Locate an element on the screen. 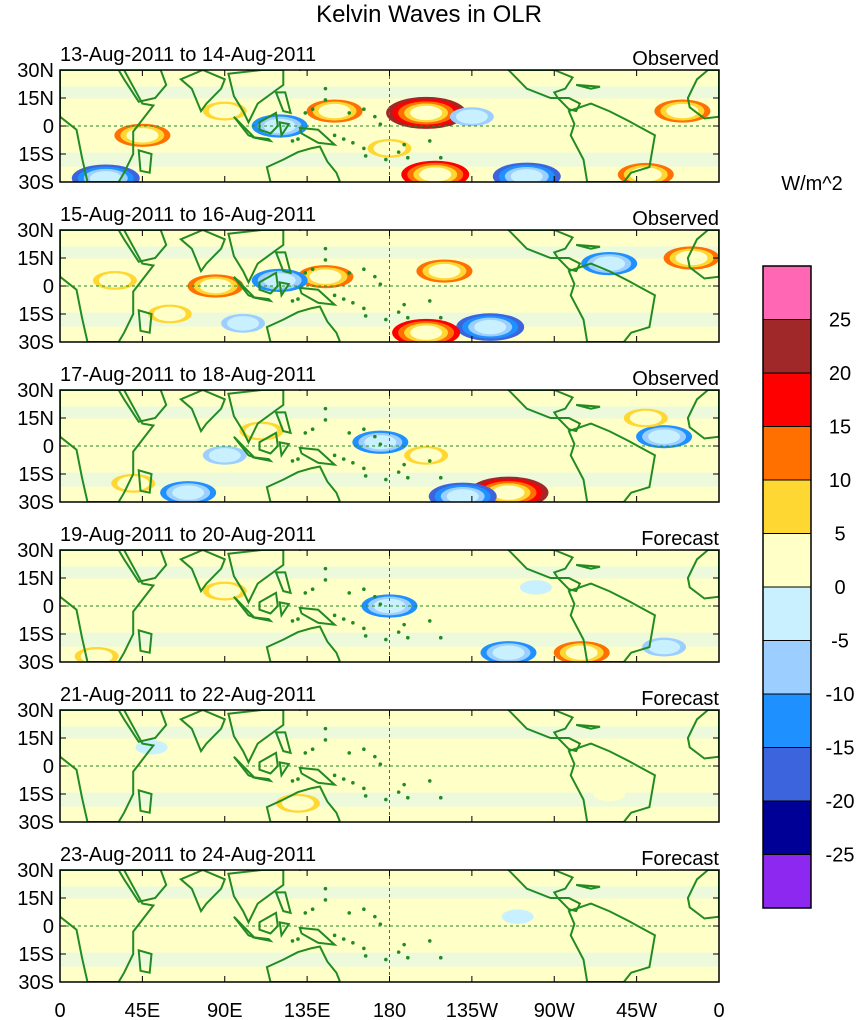  y-tick-label: 15N is located at coordinates (35, 899).